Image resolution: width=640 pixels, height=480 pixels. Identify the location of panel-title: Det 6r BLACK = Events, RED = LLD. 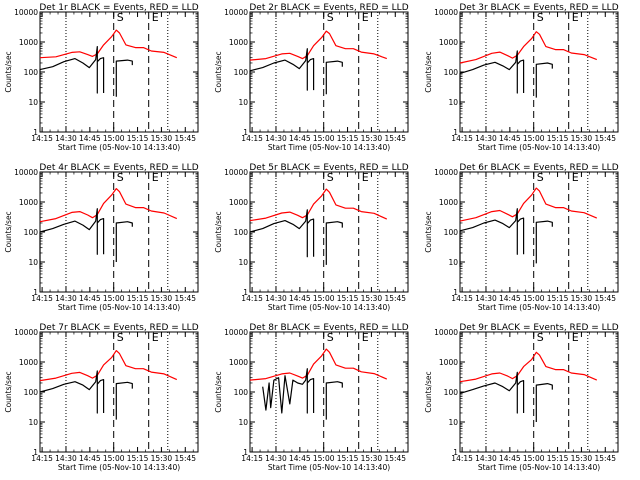
(538, 168).